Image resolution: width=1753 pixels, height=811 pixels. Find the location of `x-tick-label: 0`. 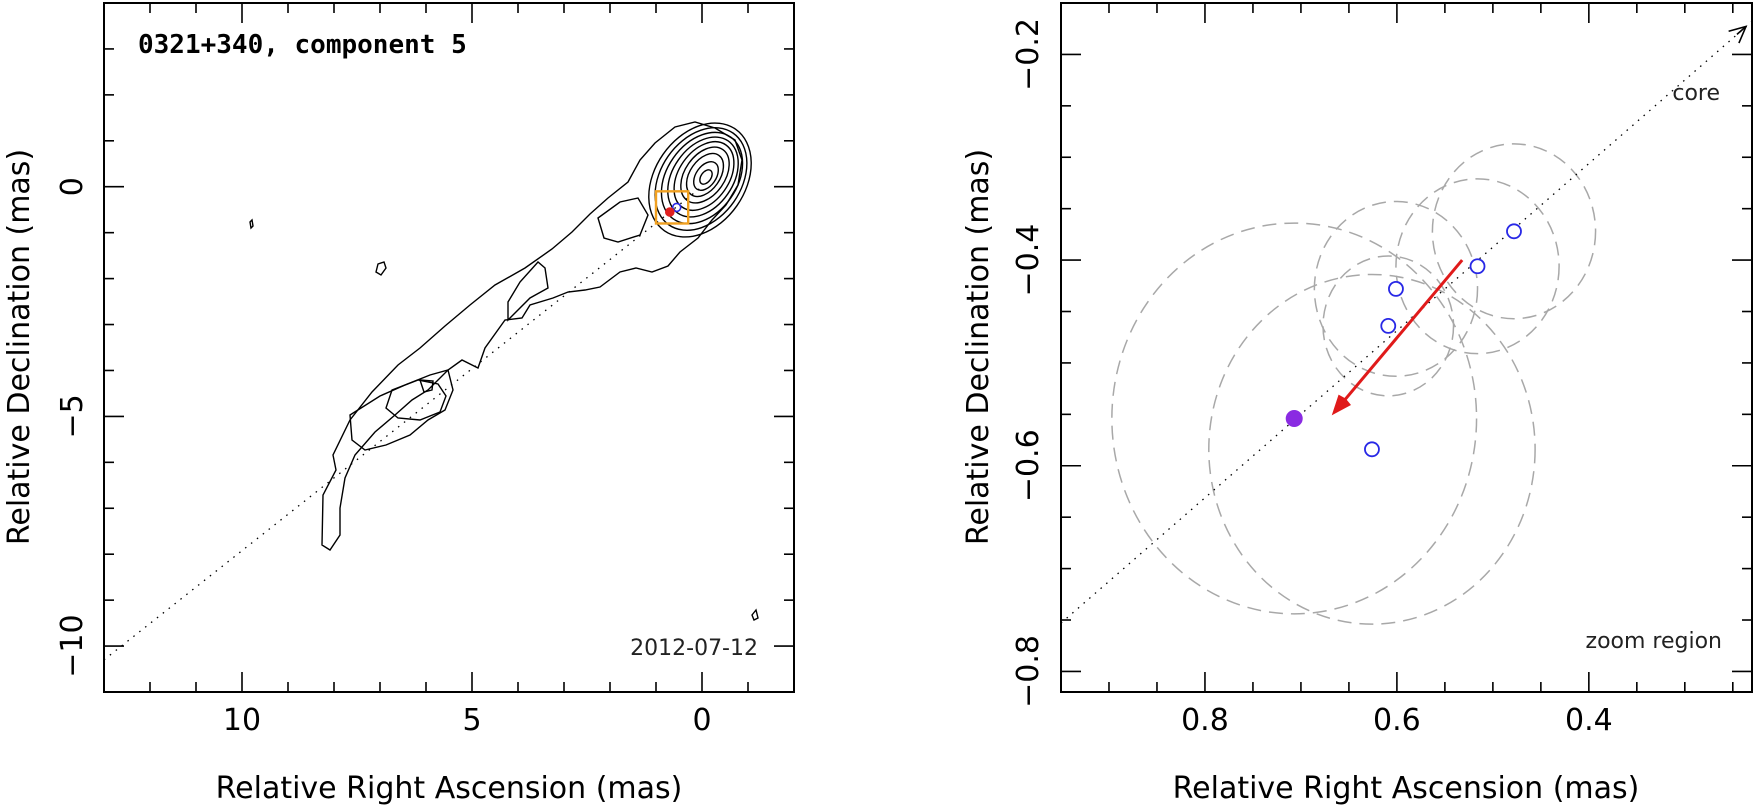

x-tick-label: 0 is located at coordinates (701, 720).